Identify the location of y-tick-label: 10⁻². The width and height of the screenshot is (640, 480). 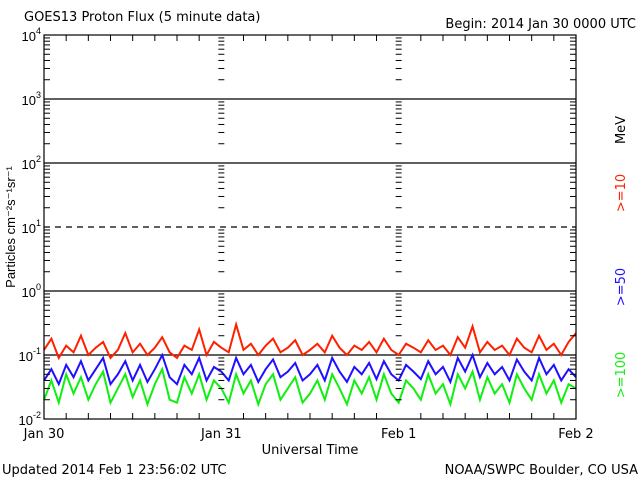
(30, 419).